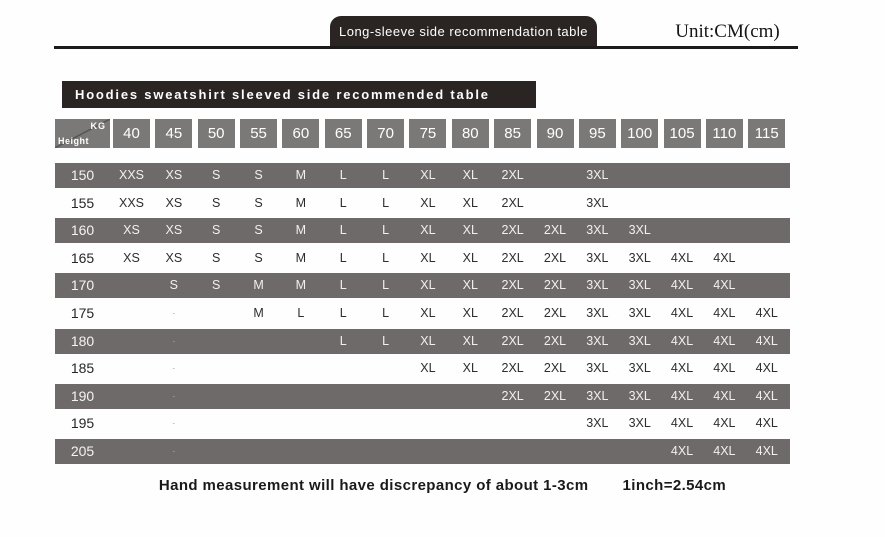 The image size is (885, 537). I want to click on weight-header-cell: 45, so click(174, 133).